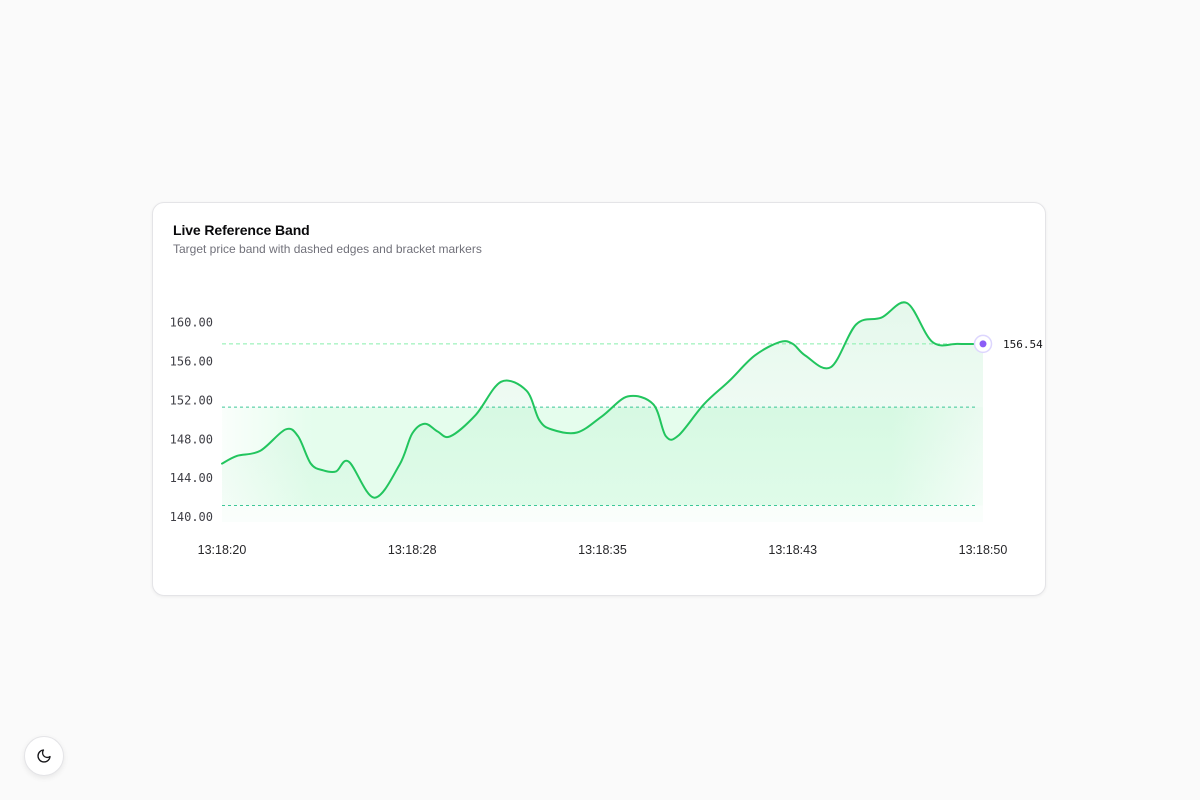  Describe the element at coordinates (191, 439) in the screenshot. I see `y-tick-label: 148.00` at that location.